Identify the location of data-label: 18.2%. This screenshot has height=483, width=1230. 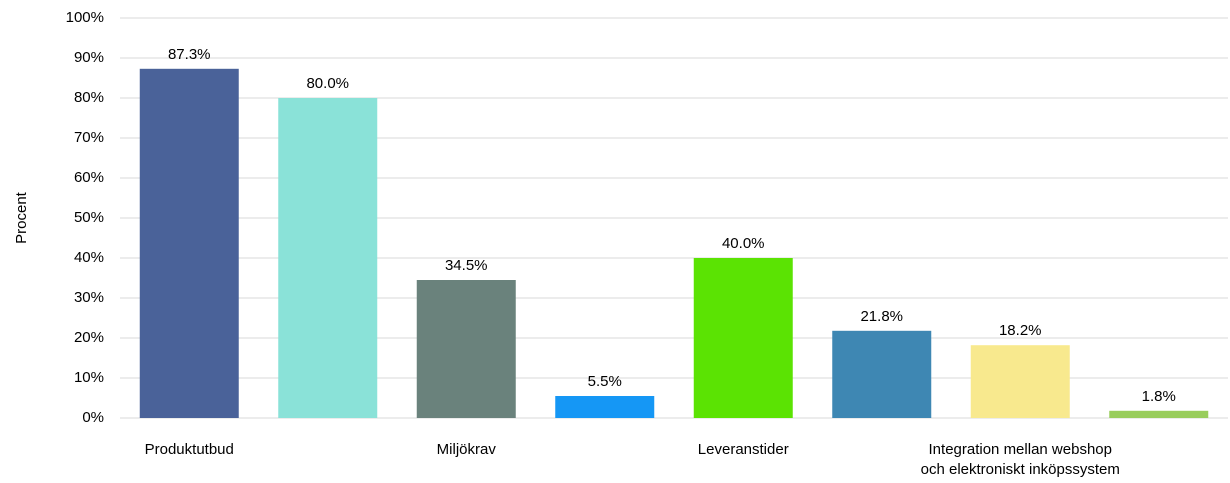
(1020, 330).